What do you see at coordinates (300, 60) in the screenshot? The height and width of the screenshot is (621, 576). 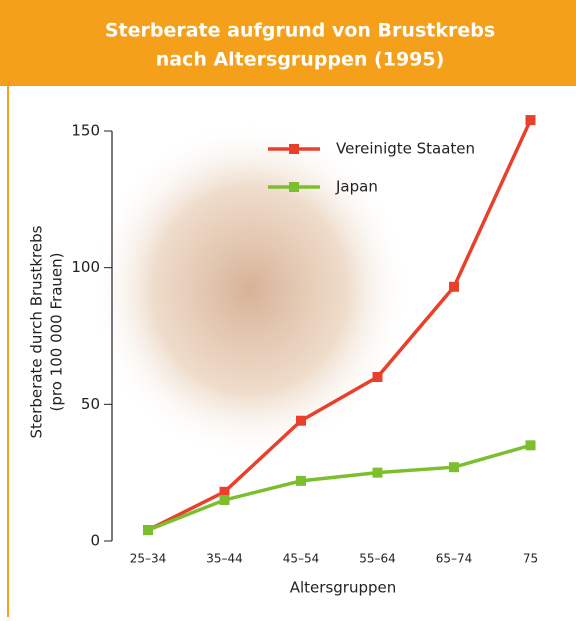 I see `chart-title: nach Altersgruppen (1995)` at bounding box center [300, 60].